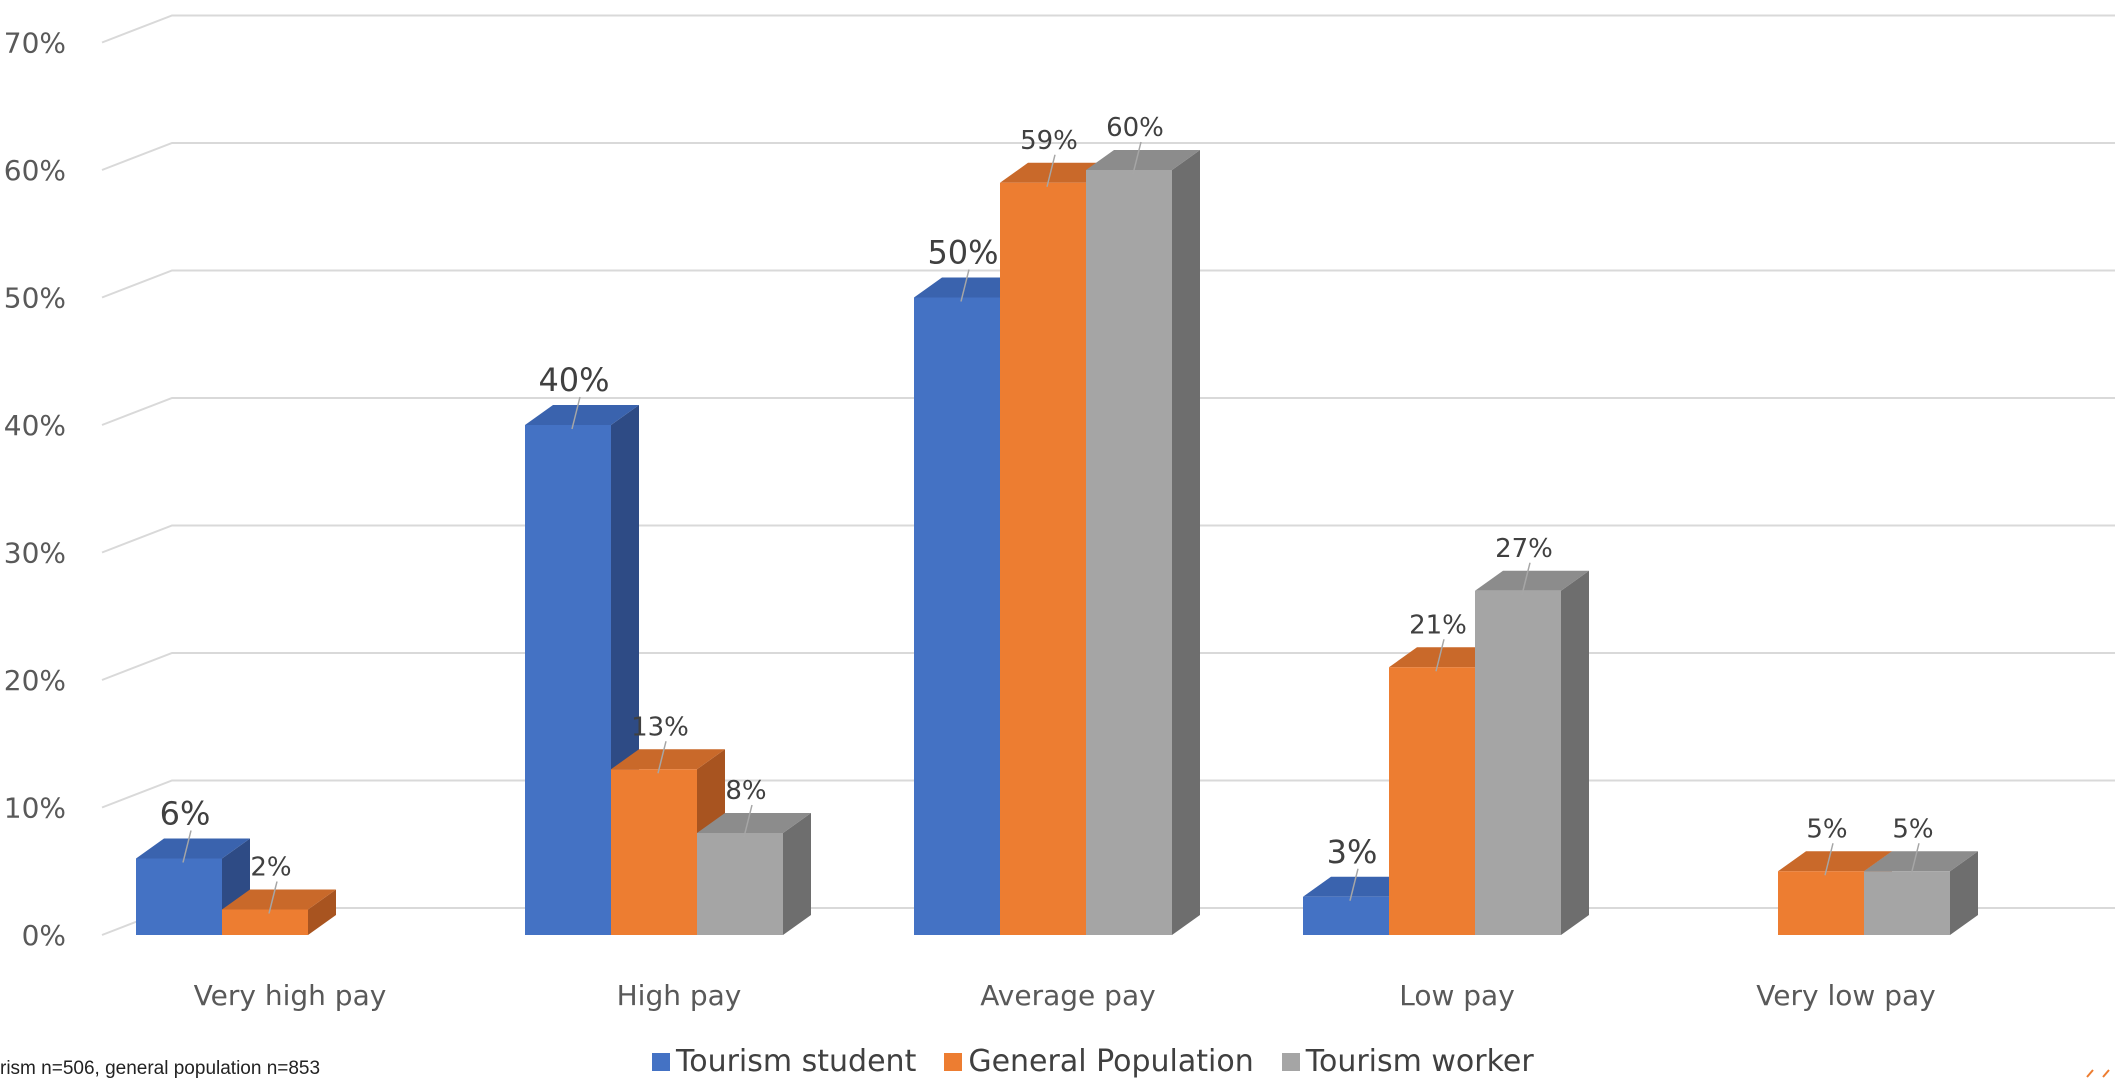 This screenshot has height=1080, width=2123. I want to click on x-tick-label: High pay, so click(679, 995).